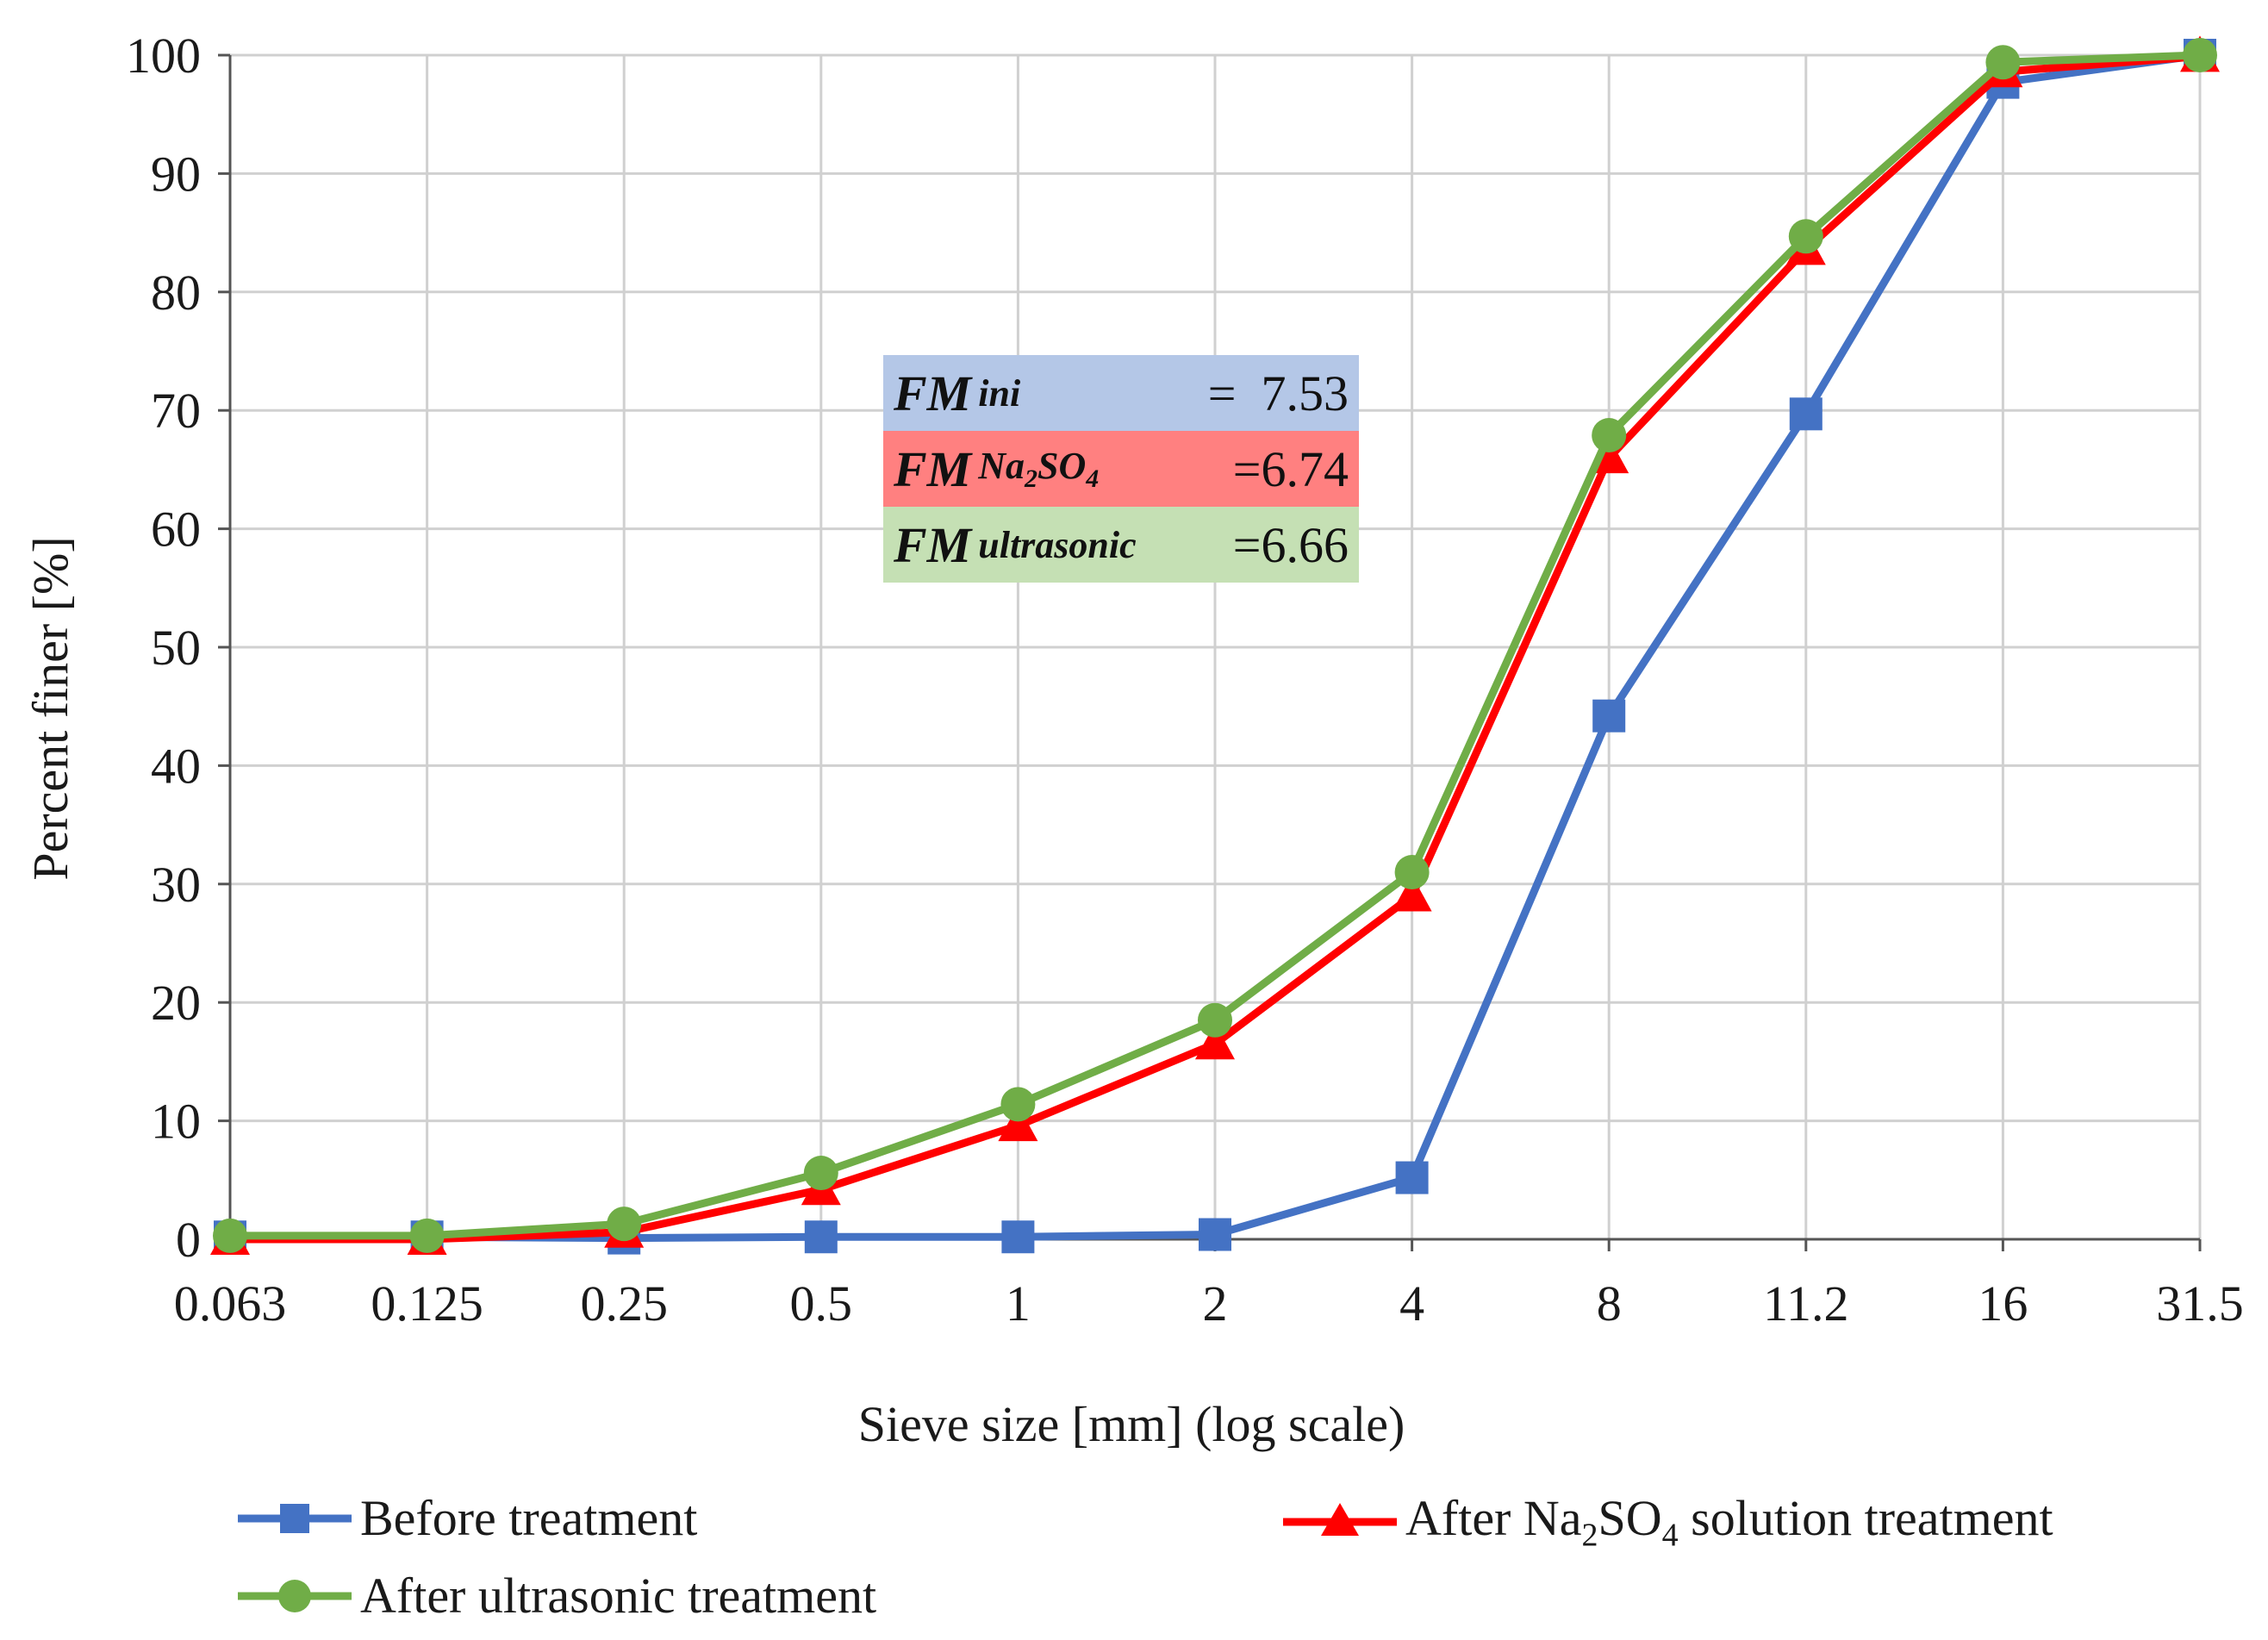 This screenshot has width=2268, height=1640. I want to click on fm-na2so4-subscript: Na2SO4, so click(1038, 469).